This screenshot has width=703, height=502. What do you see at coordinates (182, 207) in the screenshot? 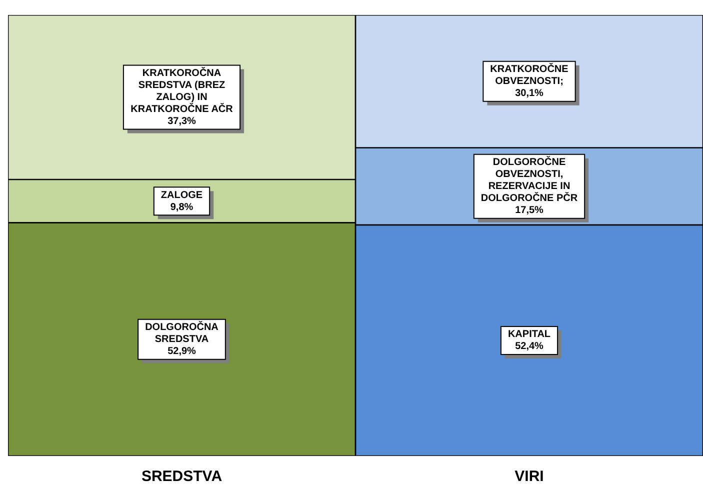
I see `data-label: 9,8%` at bounding box center [182, 207].